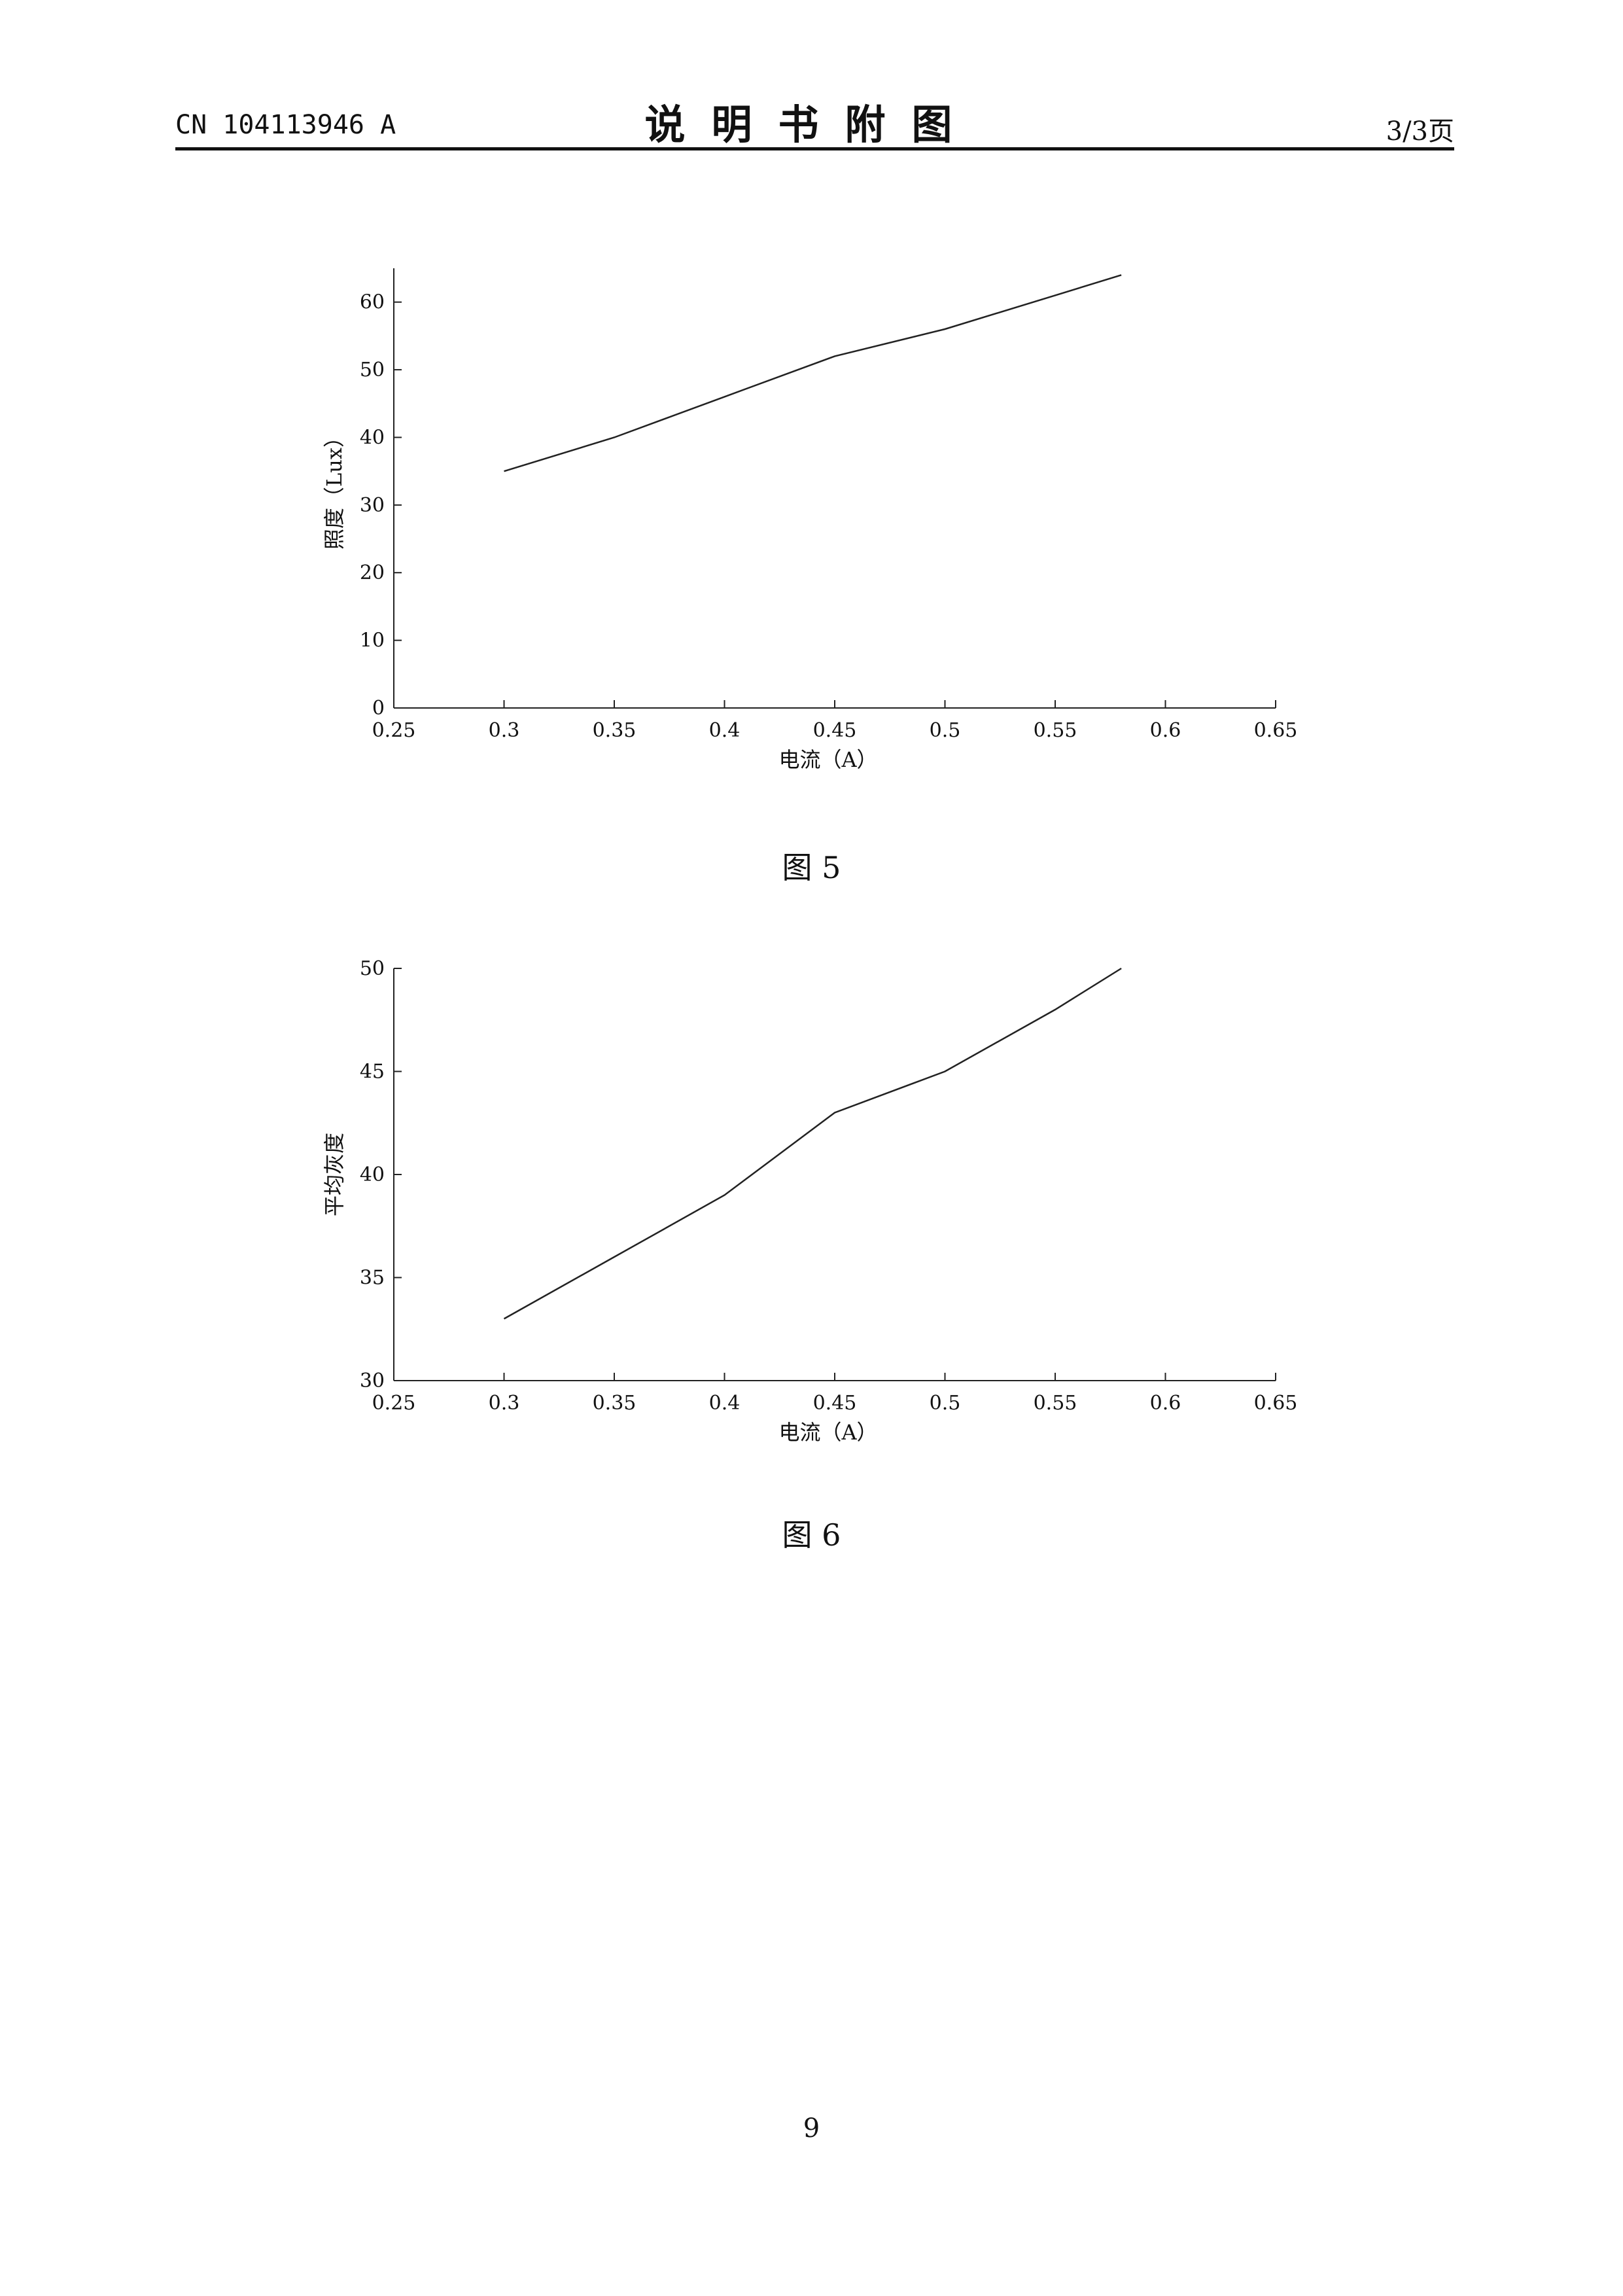 The image size is (1623, 2296). I want to click on figure-6-caption: 图 6, so click(812, 1533).